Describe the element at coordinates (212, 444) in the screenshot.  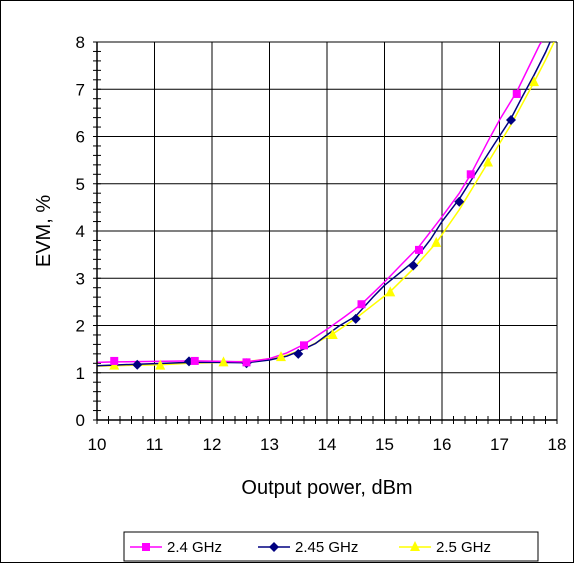
I see `x-tick-label: 12` at that location.